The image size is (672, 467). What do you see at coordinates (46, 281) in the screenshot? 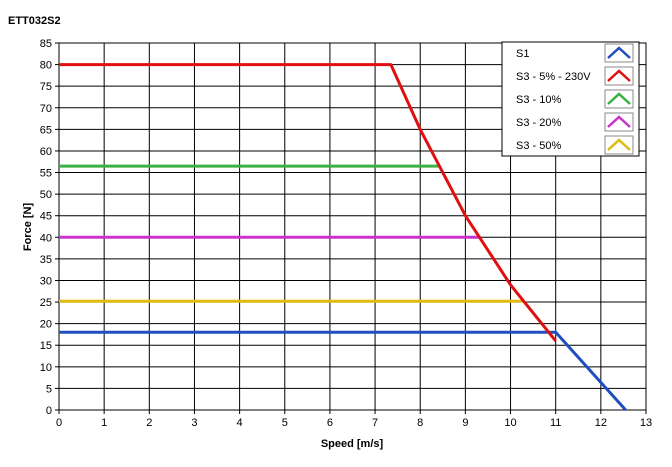
I see `y-tick-label: 30` at bounding box center [46, 281].